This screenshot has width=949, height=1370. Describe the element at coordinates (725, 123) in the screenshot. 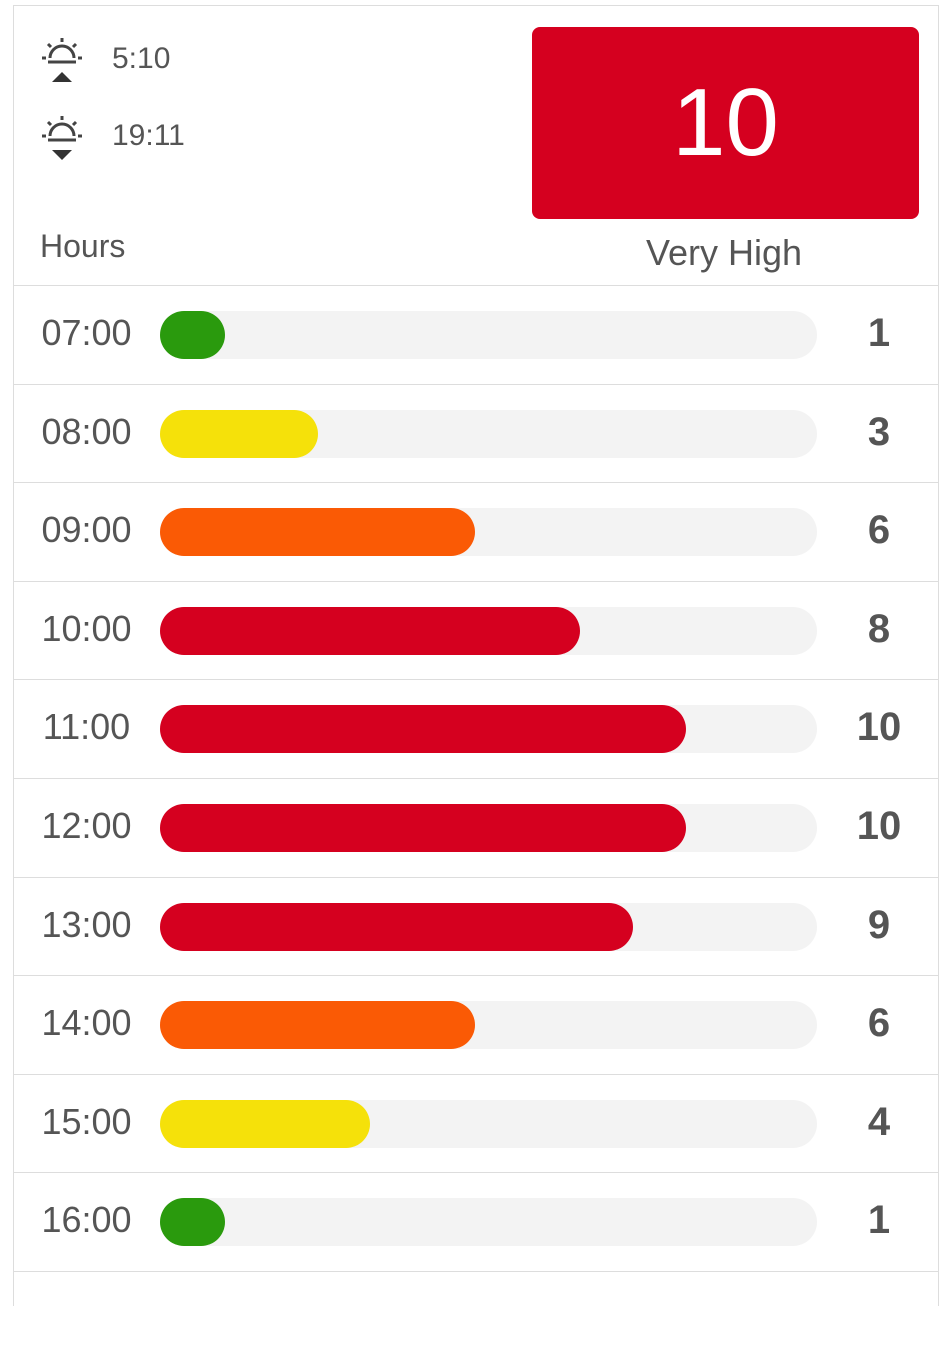

I see `uv-index-box: 10` at that location.